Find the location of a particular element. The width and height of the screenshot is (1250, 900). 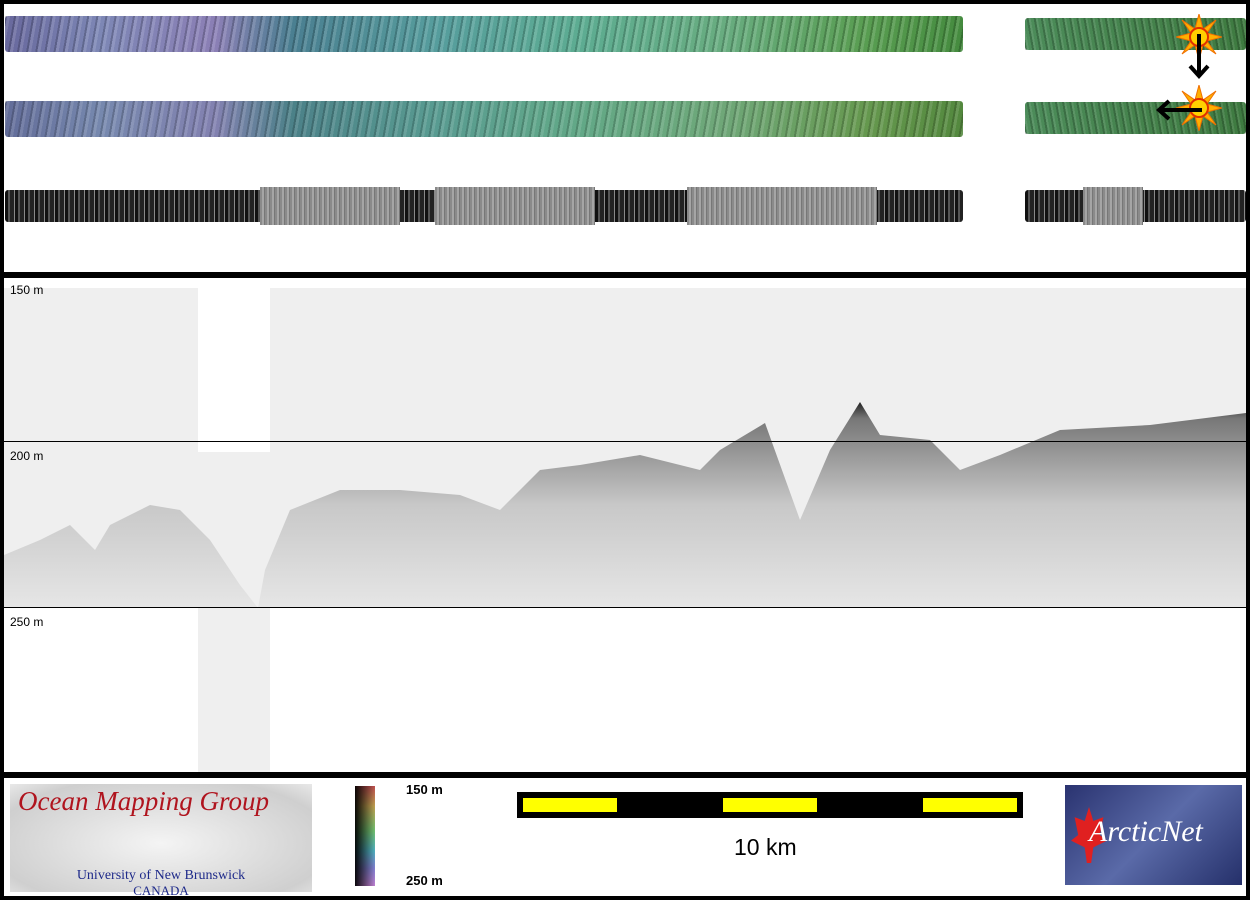

sun-icon is located at coordinates (1199, 108).